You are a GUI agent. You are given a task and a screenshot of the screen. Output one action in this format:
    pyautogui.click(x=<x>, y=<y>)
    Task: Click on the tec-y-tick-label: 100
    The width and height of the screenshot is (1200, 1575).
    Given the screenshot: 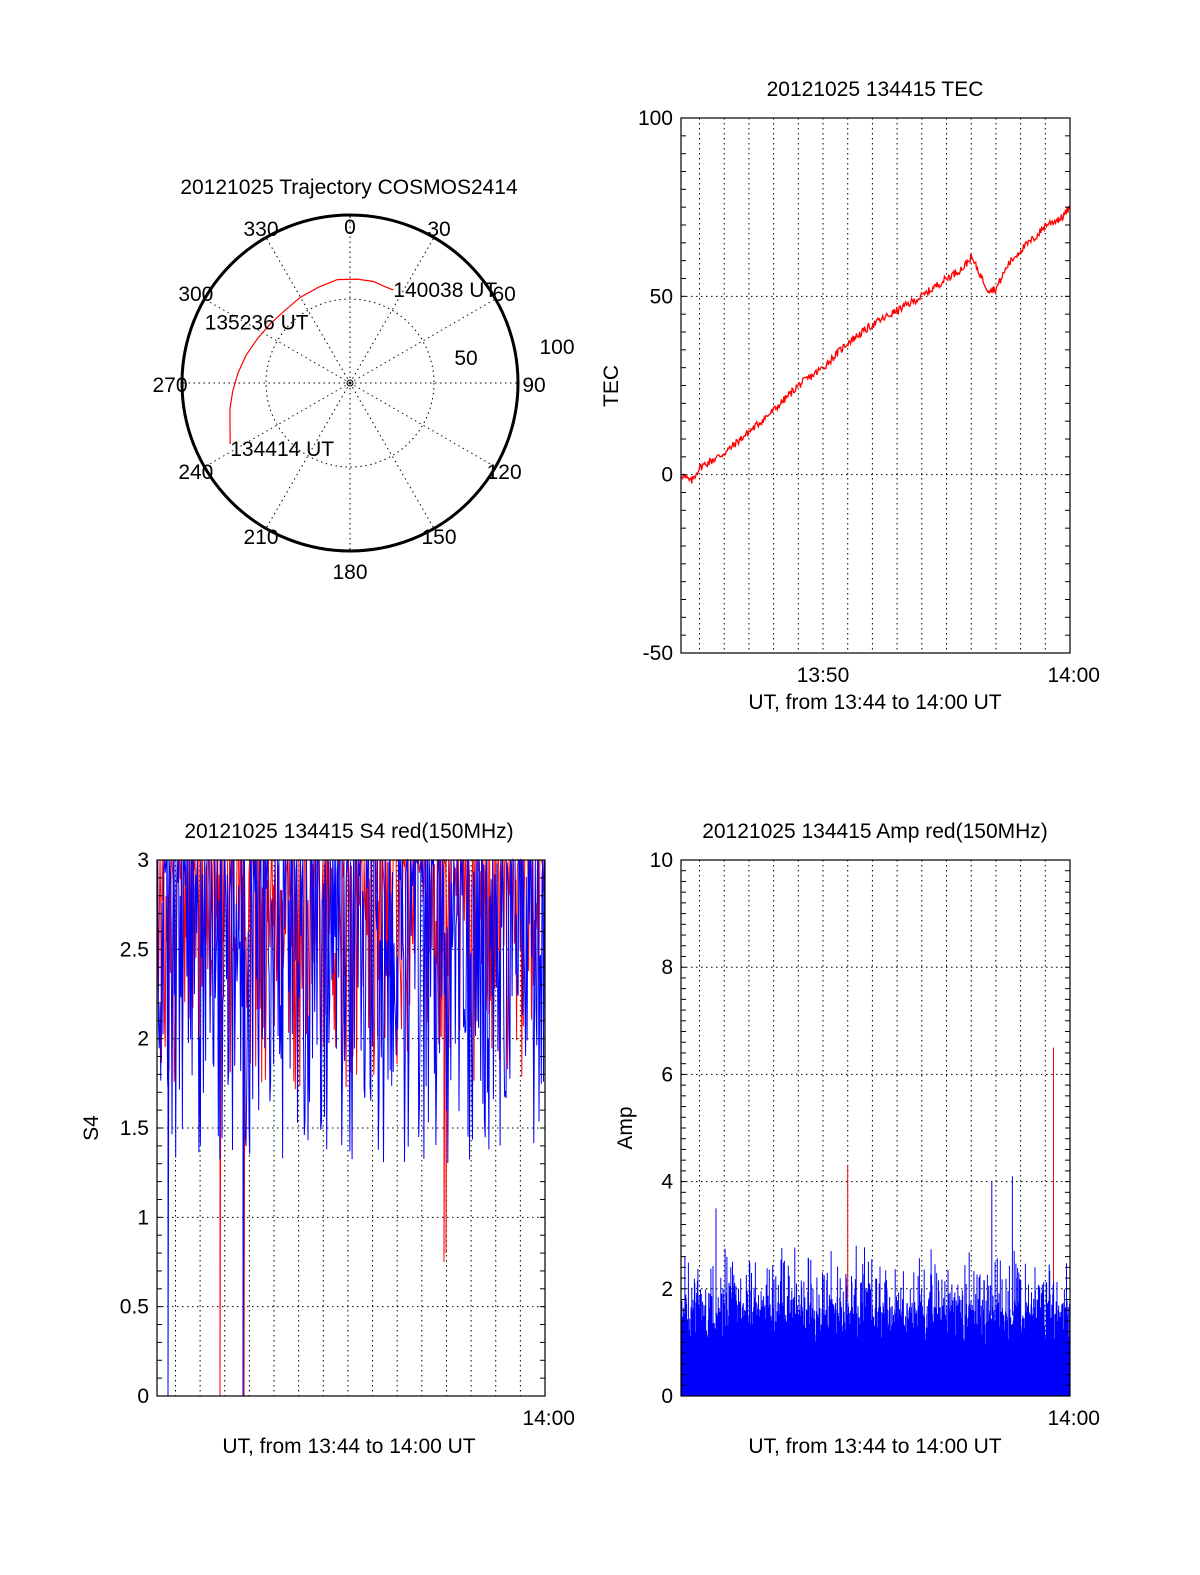 What is the action you would take?
    pyautogui.click(x=655, y=118)
    